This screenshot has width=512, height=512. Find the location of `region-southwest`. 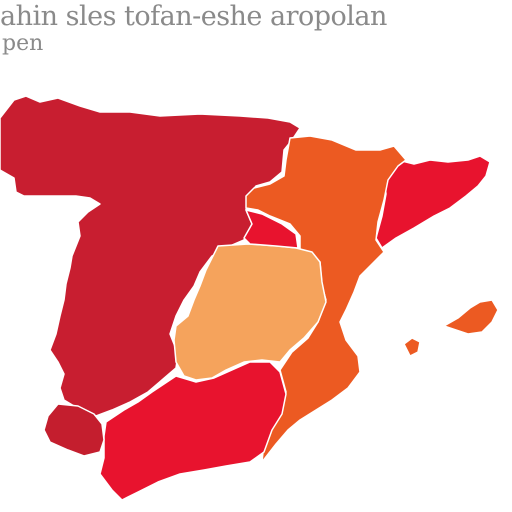

region-southwest is located at coordinates (74, 430).